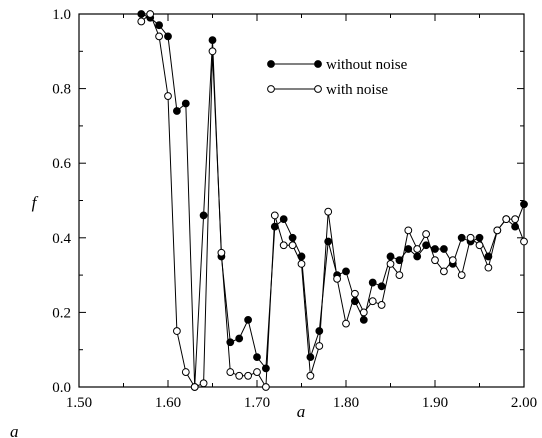  I want to click on x-tick-label: 1.70, so click(257, 403).